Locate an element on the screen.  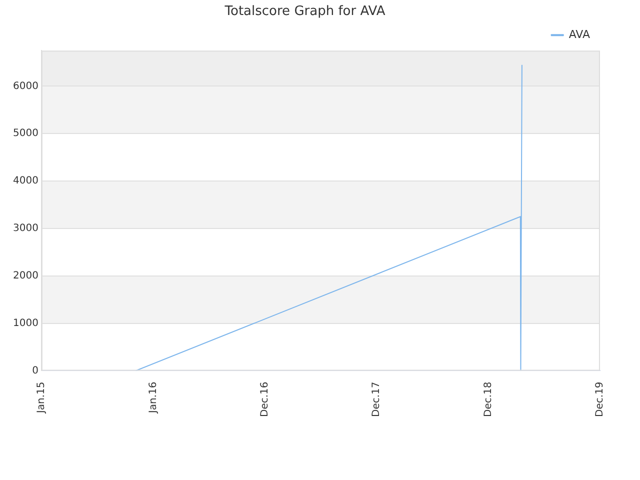
x-tick-label: Dec.17 is located at coordinates (376, 400).